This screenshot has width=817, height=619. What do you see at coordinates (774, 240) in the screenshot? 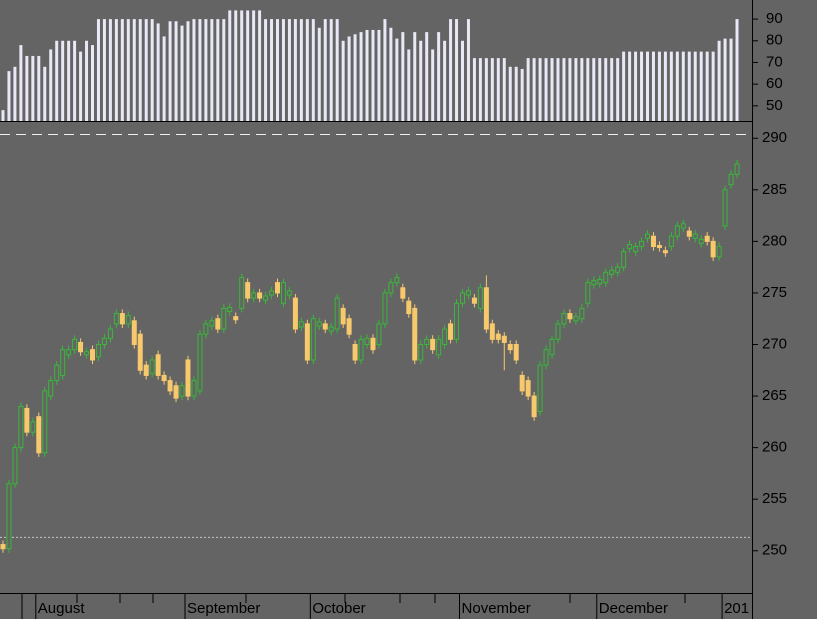
I see `y-tick-label: 280` at bounding box center [774, 240].